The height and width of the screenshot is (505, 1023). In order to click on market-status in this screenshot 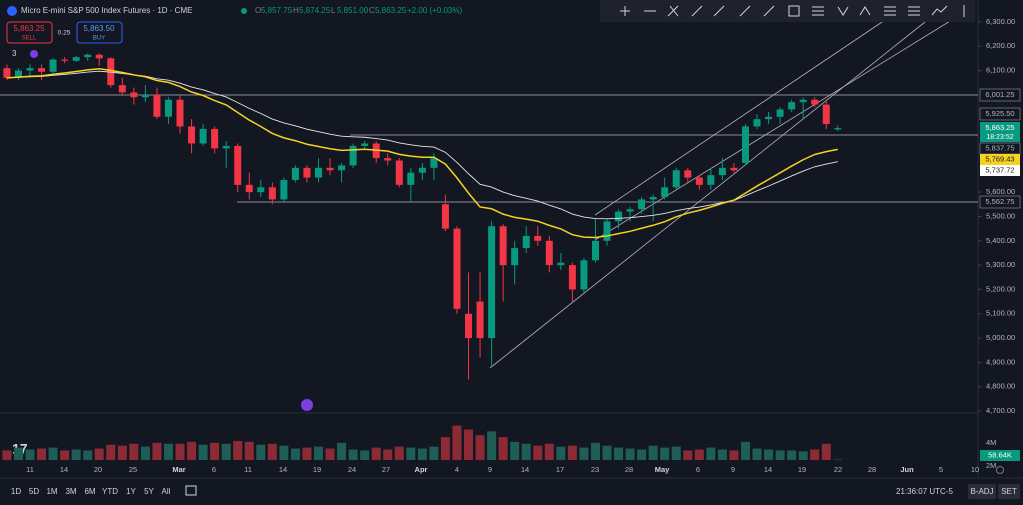, I will do `click(244, 11)`.